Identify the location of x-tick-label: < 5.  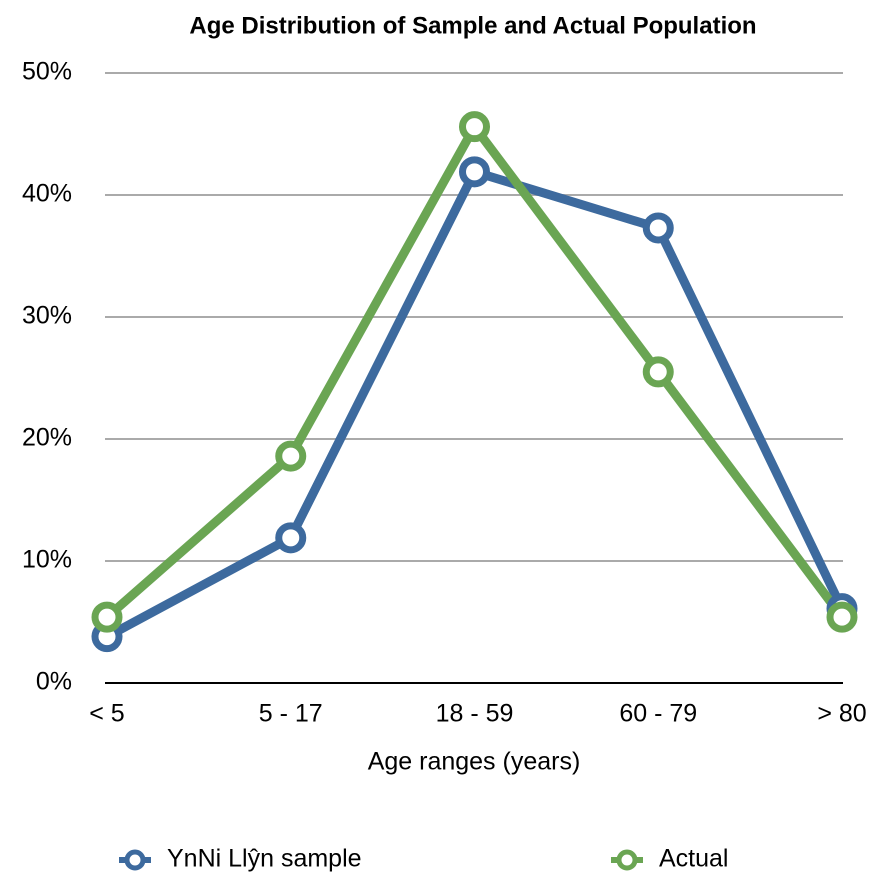
(106, 714).